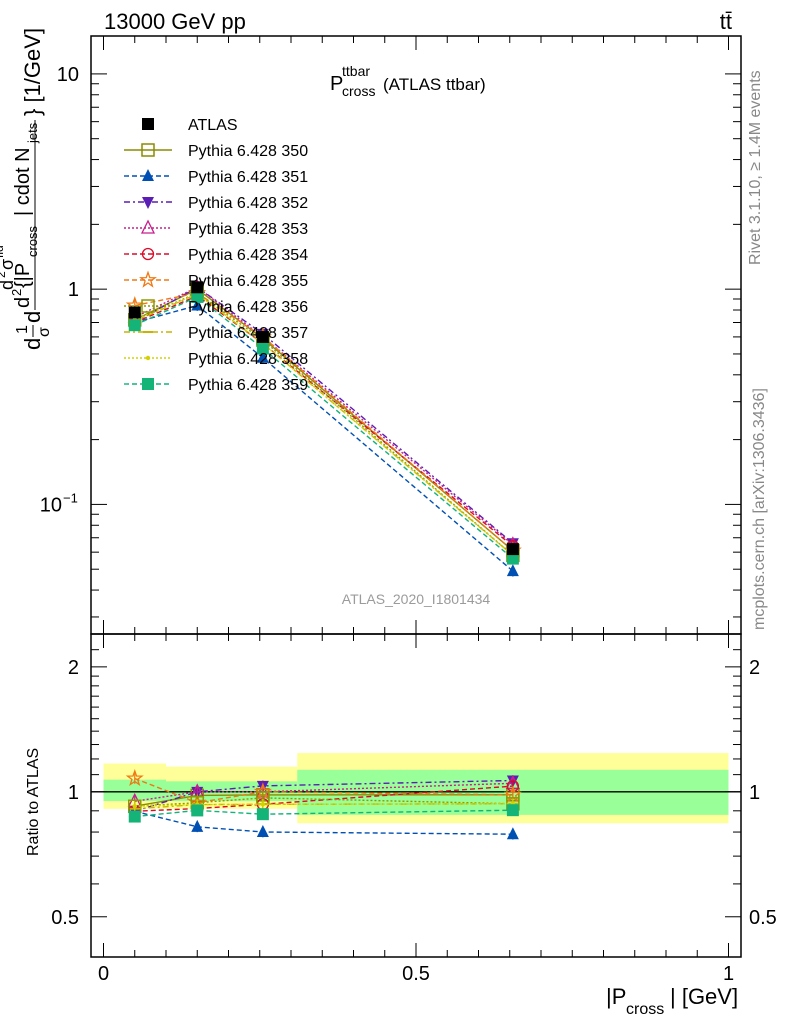 This screenshot has width=786, height=1024. What do you see at coordinates (248, 385) in the screenshot?
I see `legend-label: Pythia 6.428 359` at bounding box center [248, 385].